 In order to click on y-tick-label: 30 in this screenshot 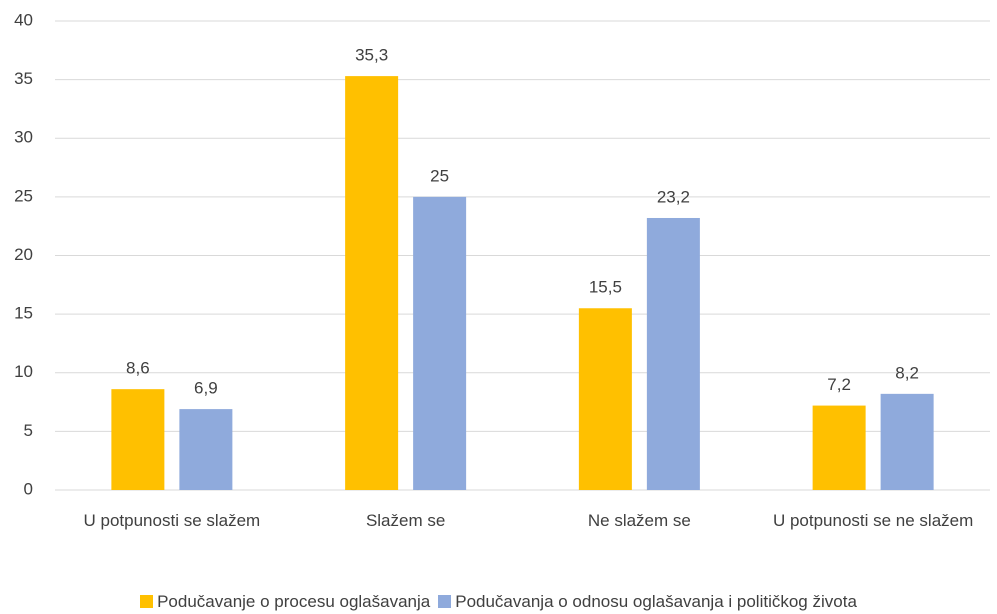, I will do `click(23, 137)`.